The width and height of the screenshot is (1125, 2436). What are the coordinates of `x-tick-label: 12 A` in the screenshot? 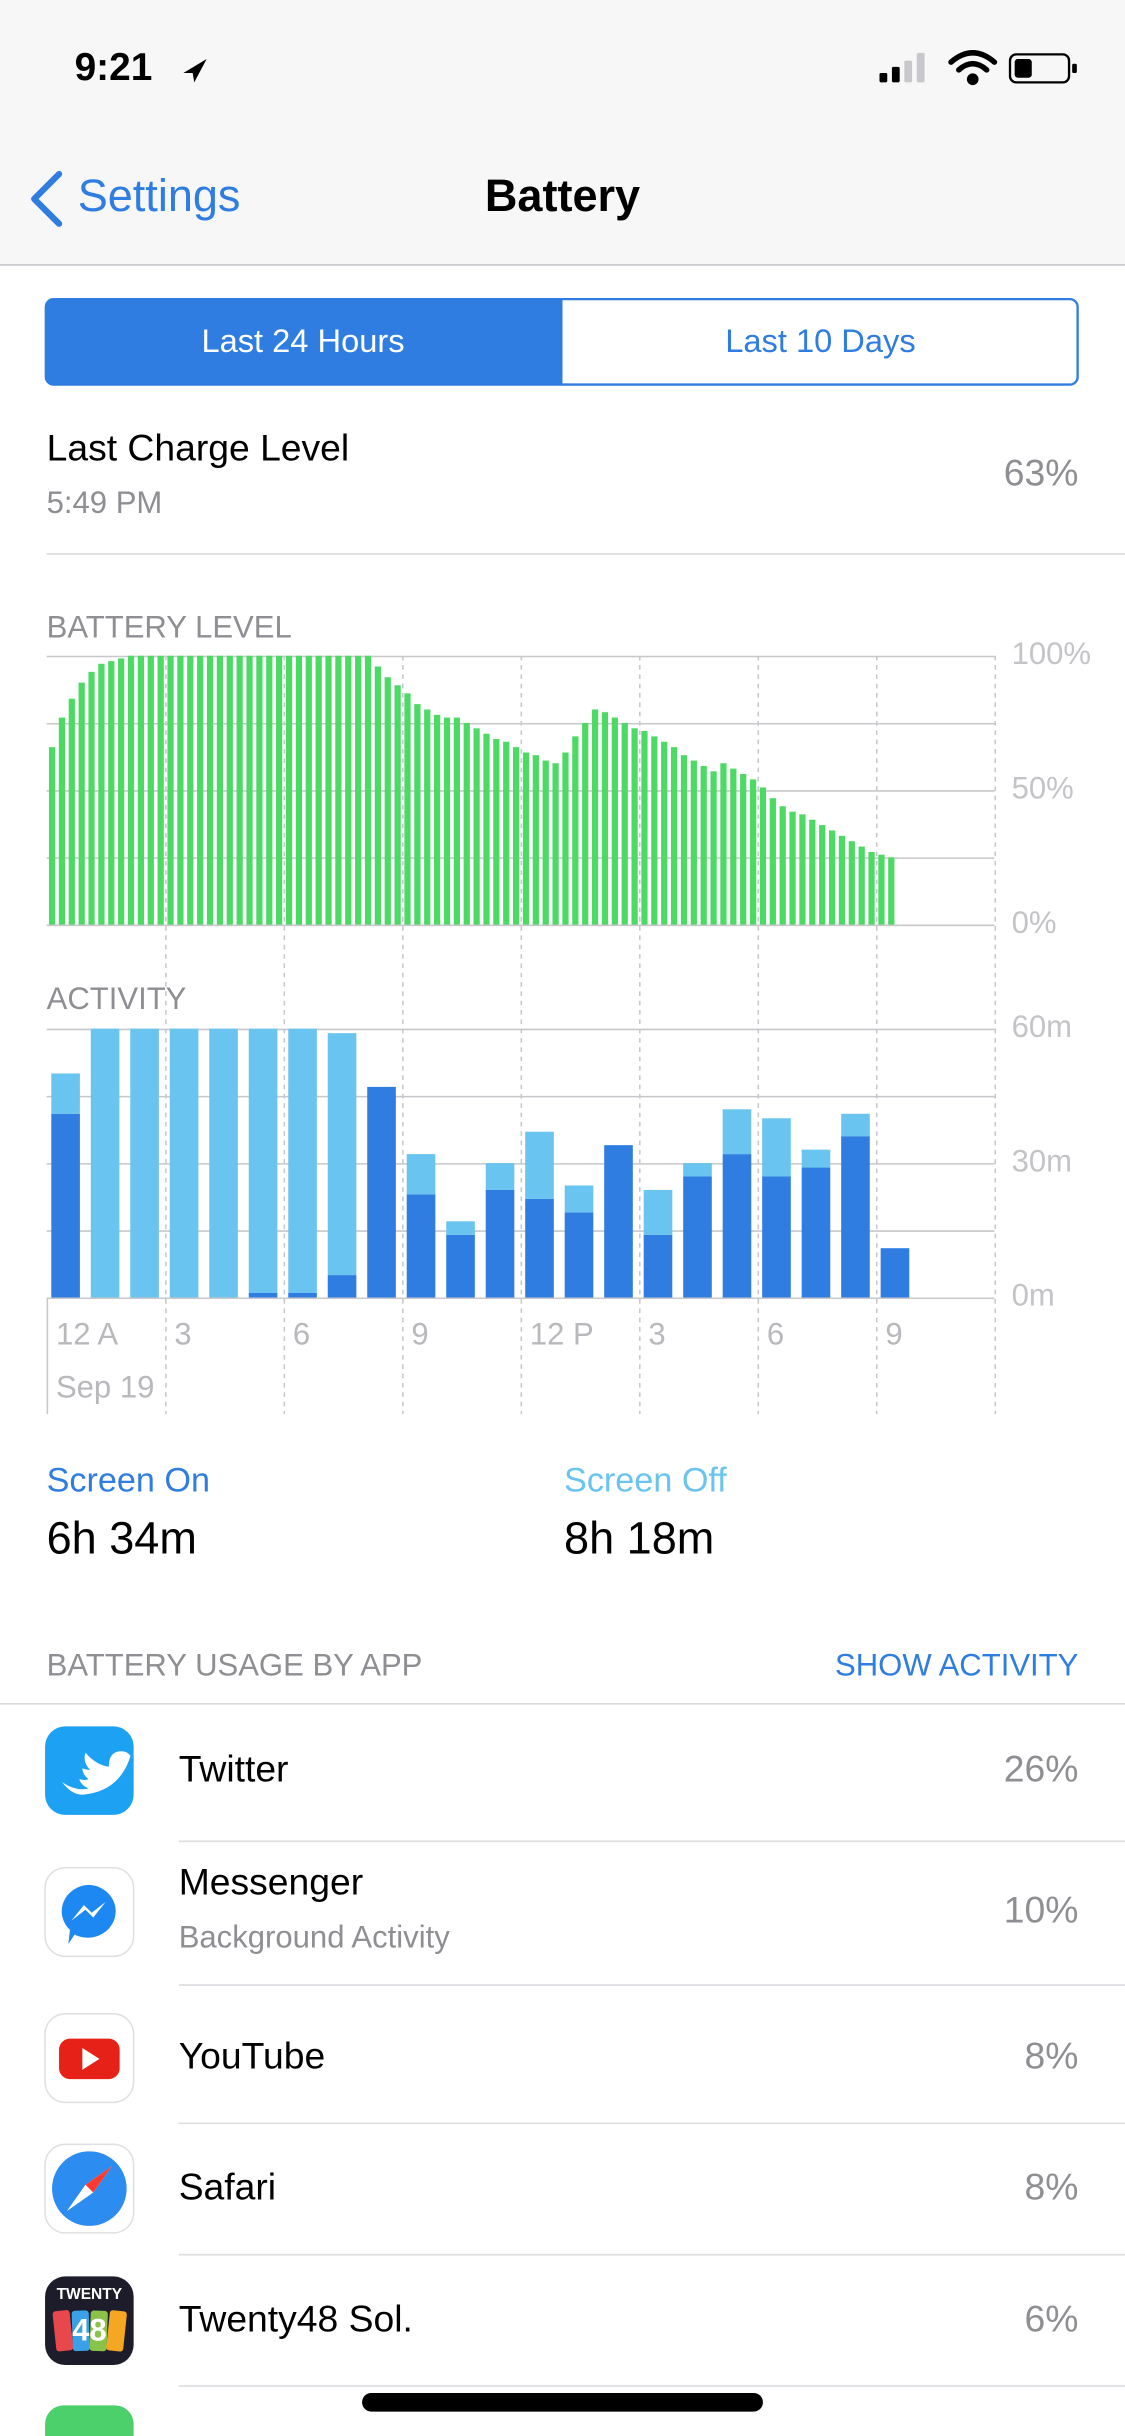 It's located at (87, 1334).